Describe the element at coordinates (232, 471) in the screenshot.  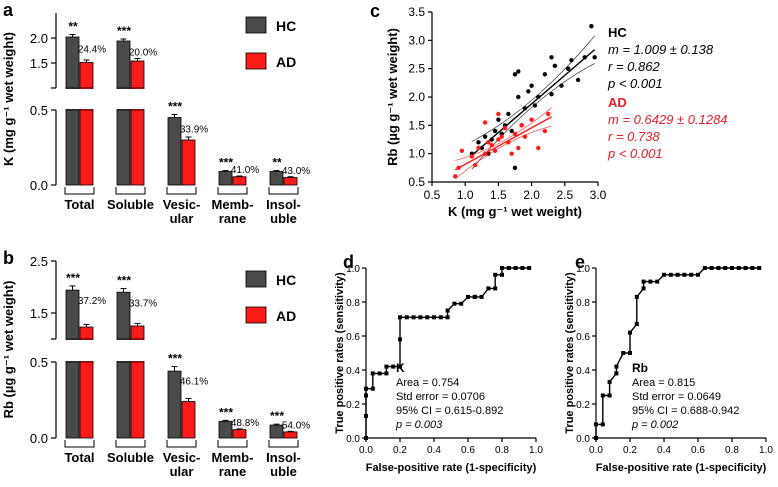
I see `x-category-label: rane` at that location.